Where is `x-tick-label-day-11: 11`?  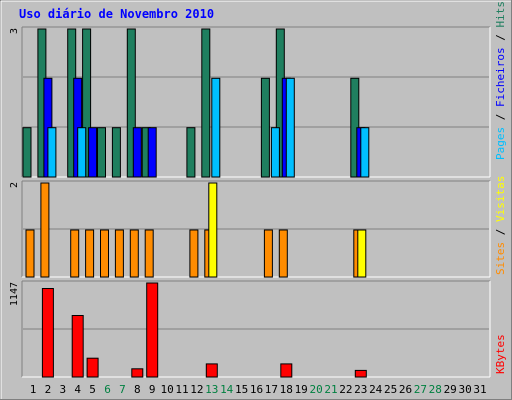 x-tick-label-day-11: 11 is located at coordinates (181, 389).